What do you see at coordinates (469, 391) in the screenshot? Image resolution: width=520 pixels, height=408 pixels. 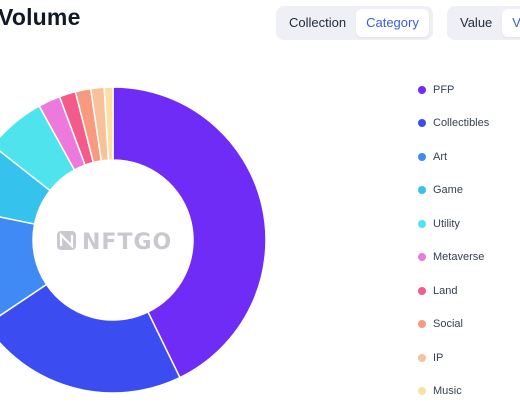 I see `legend-item-music: Music` at bounding box center [469, 391].